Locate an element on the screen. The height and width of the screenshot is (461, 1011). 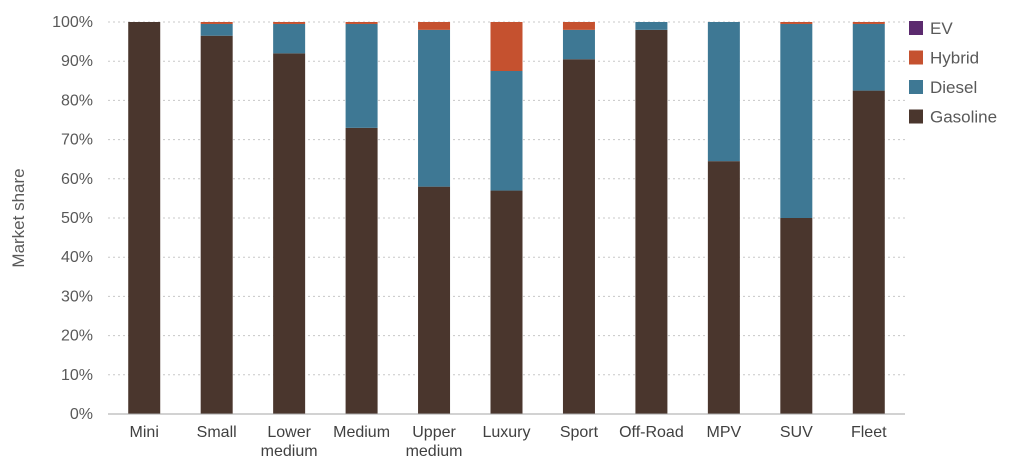
bar-hybrid-luxury is located at coordinates (506, 46).